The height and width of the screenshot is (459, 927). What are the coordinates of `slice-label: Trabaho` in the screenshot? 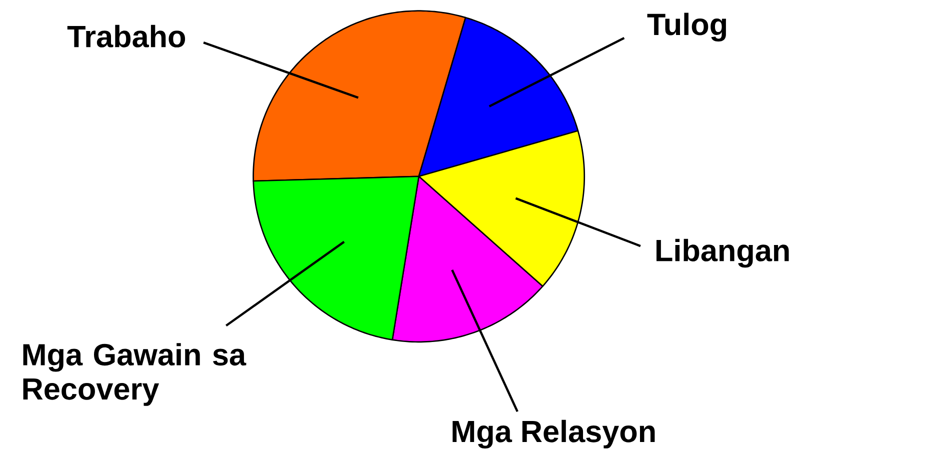 It's located at (126, 36).